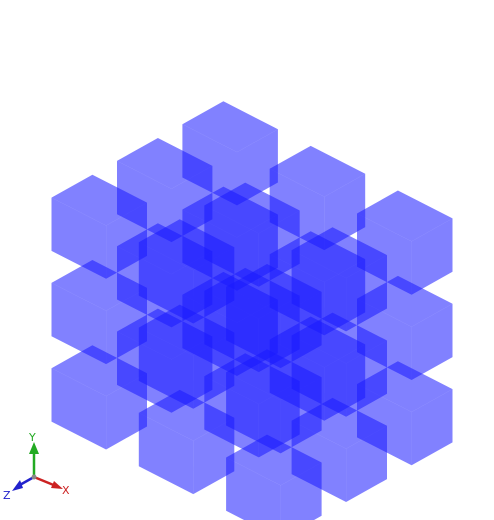 The height and width of the screenshot is (520, 494). What do you see at coordinates (34, 477) in the screenshot?
I see `triad-origin` at bounding box center [34, 477].